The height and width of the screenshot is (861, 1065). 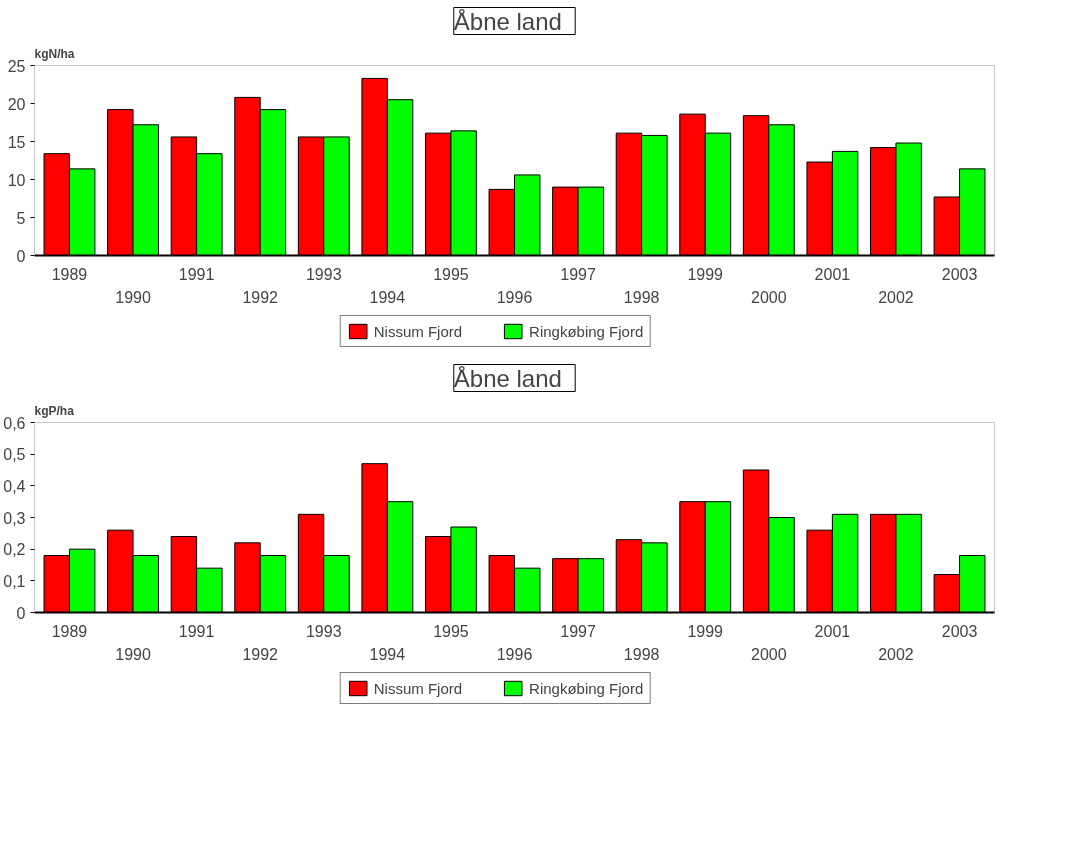 I want to click on y-tick-label: 0,5, so click(x=14, y=455).